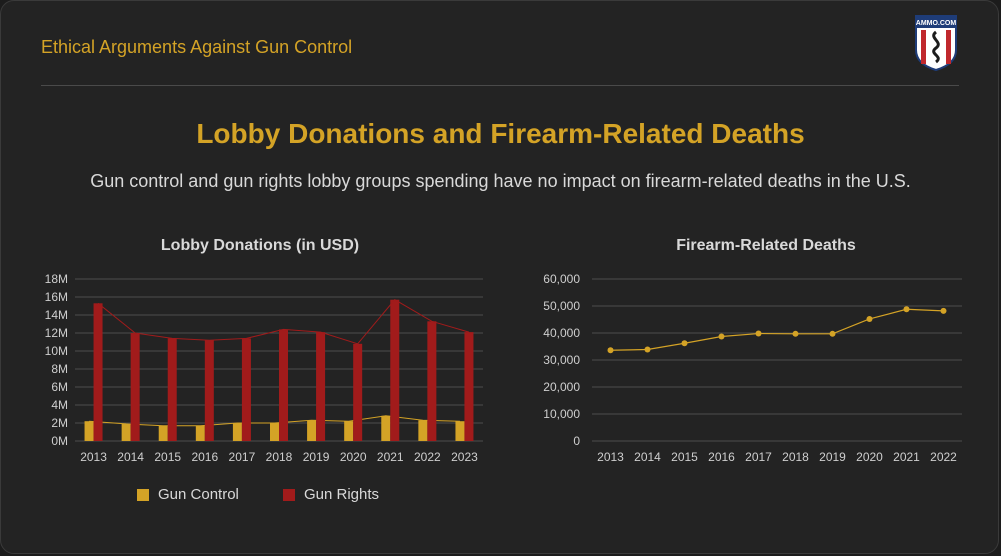 The width and height of the screenshot is (1001, 556). Describe the element at coordinates (59, 387) in the screenshot. I see `lobby-y-tick: 6M` at that location.